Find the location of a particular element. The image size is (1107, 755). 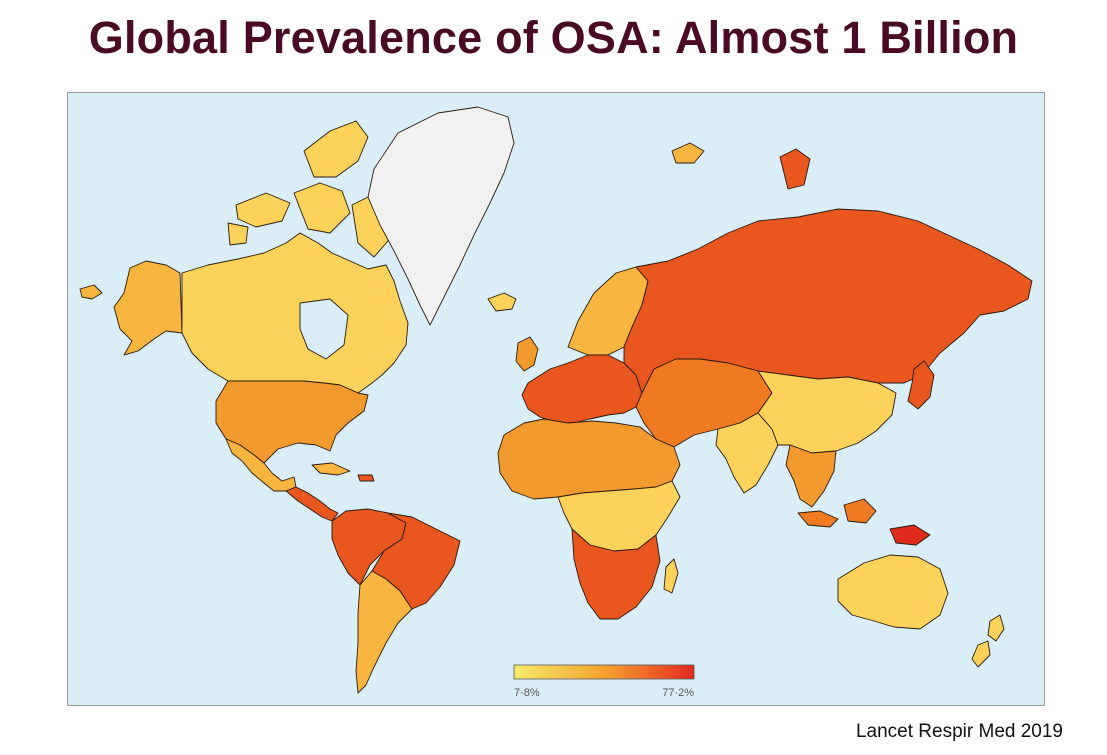

region-india is located at coordinates (747, 453).